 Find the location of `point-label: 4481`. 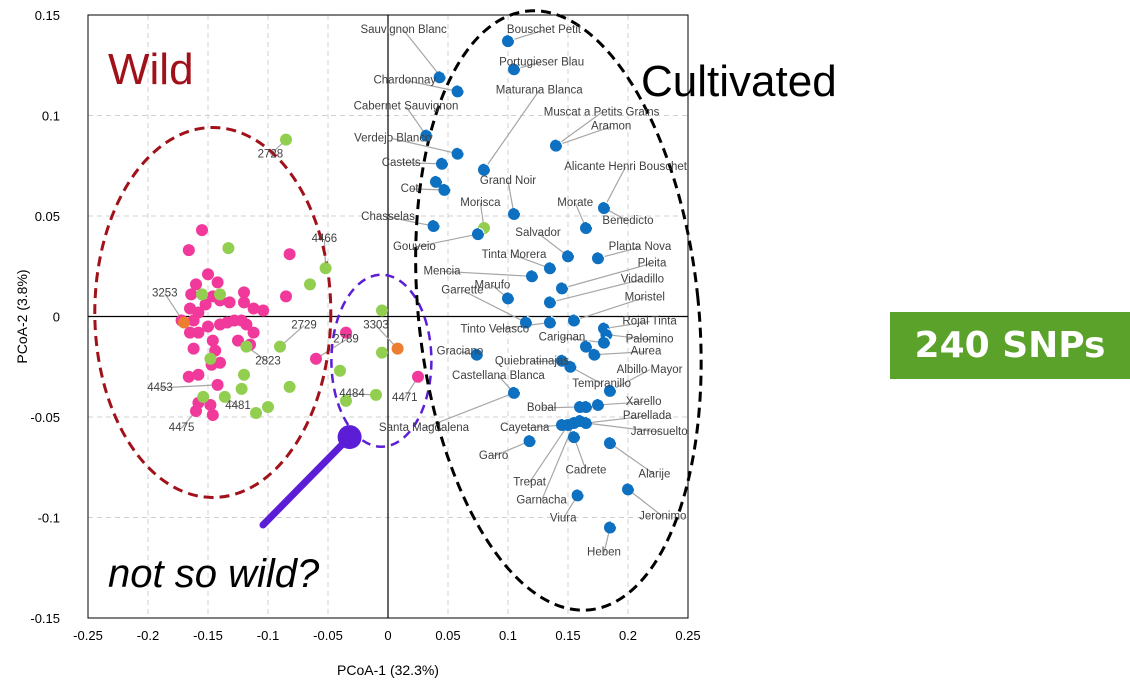

point-label: 4481 is located at coordinates (238, 406).